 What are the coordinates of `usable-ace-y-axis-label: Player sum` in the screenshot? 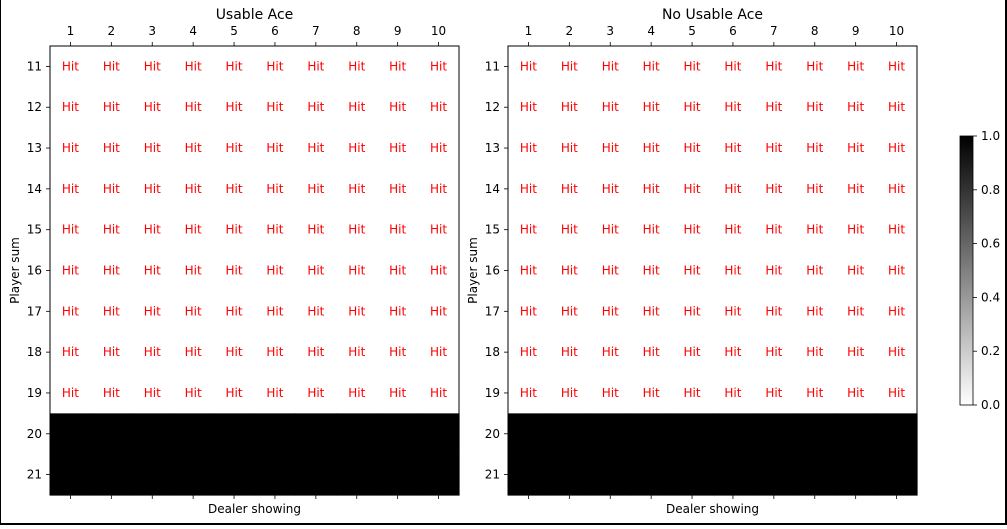 It's located at (15, 270).